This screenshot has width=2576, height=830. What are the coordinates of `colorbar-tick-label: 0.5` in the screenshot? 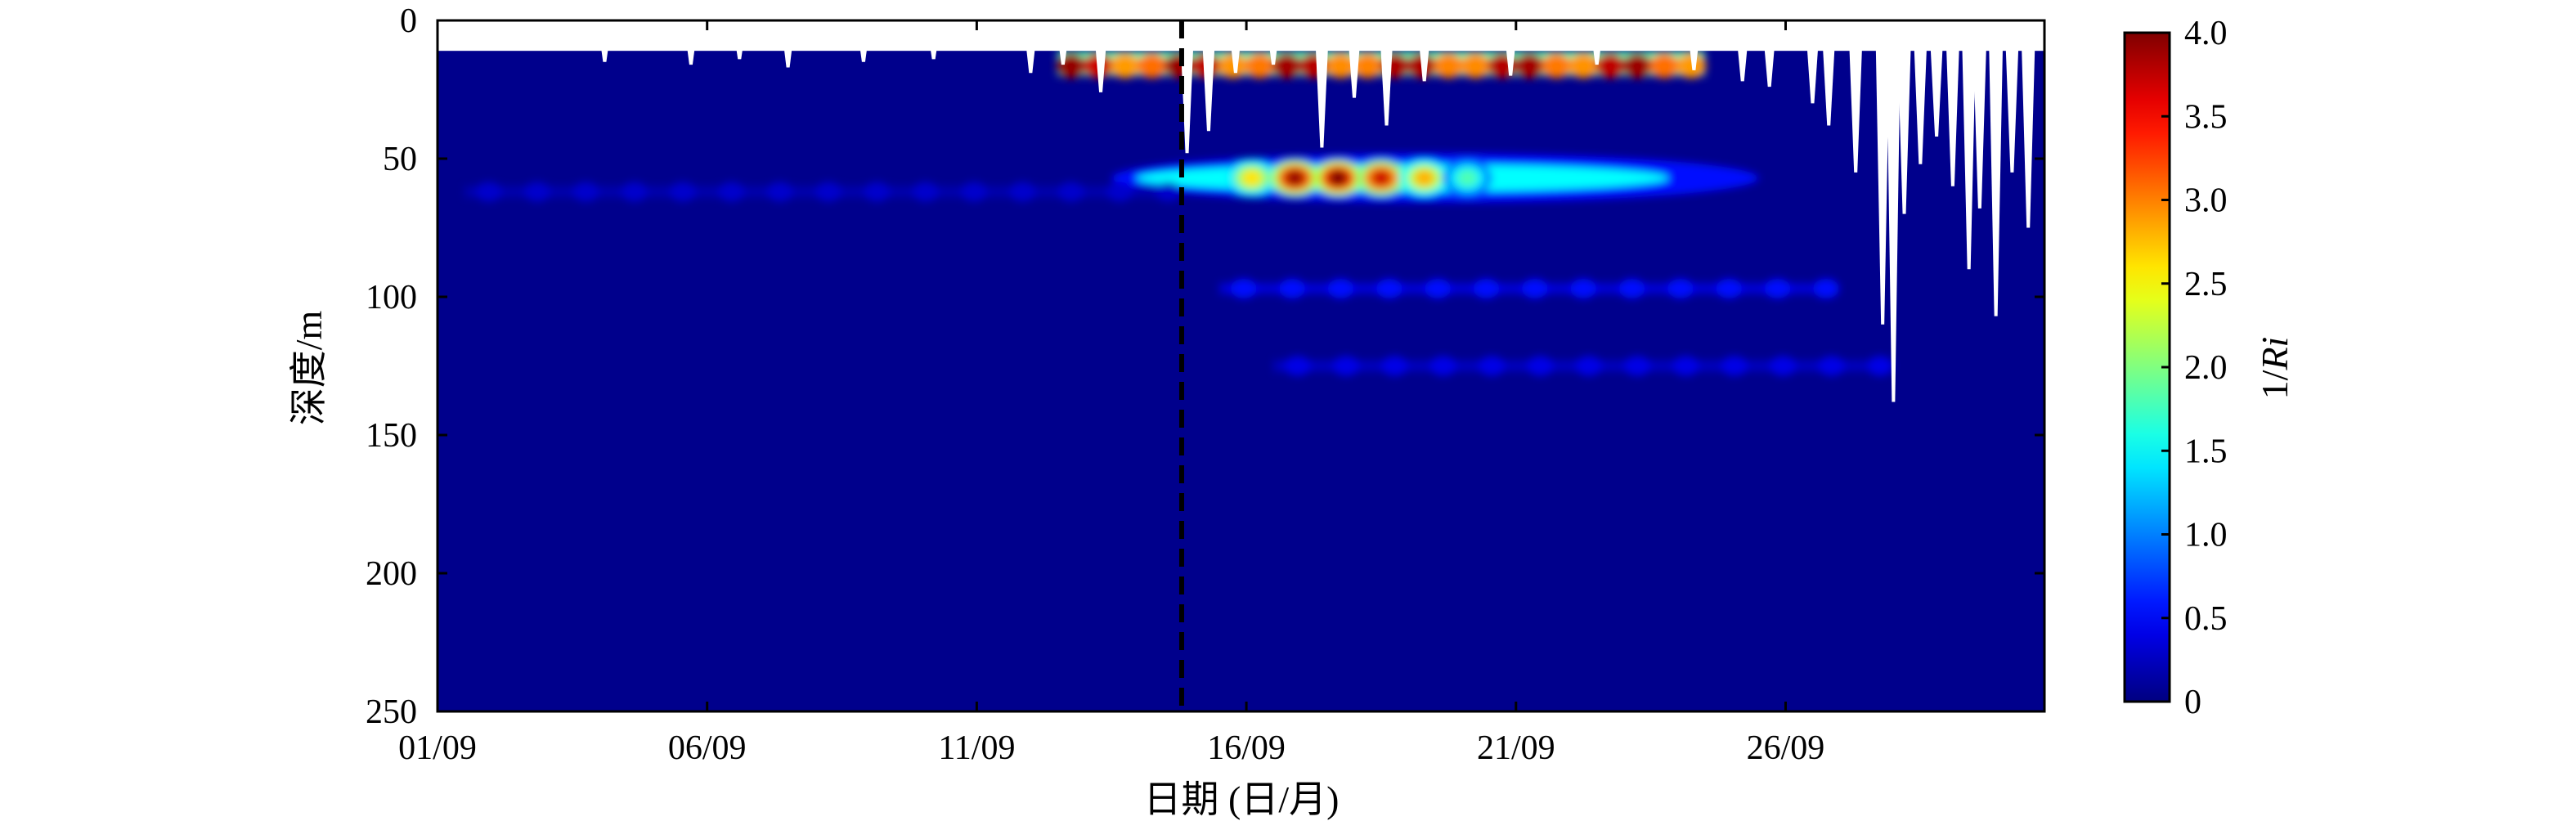 It's located at (2206, 619).